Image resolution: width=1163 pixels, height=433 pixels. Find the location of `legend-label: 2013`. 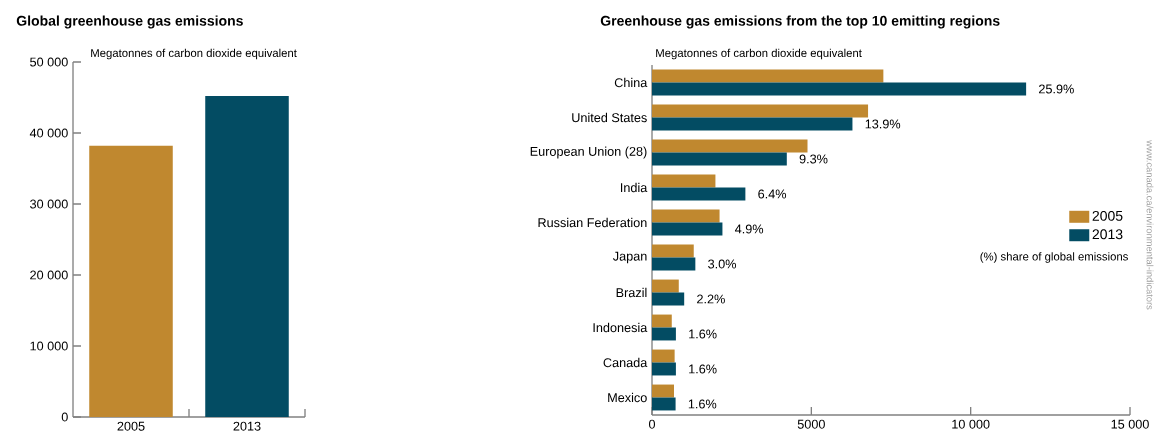

legend-label: 2013 is located at coordinates (1107, 234).